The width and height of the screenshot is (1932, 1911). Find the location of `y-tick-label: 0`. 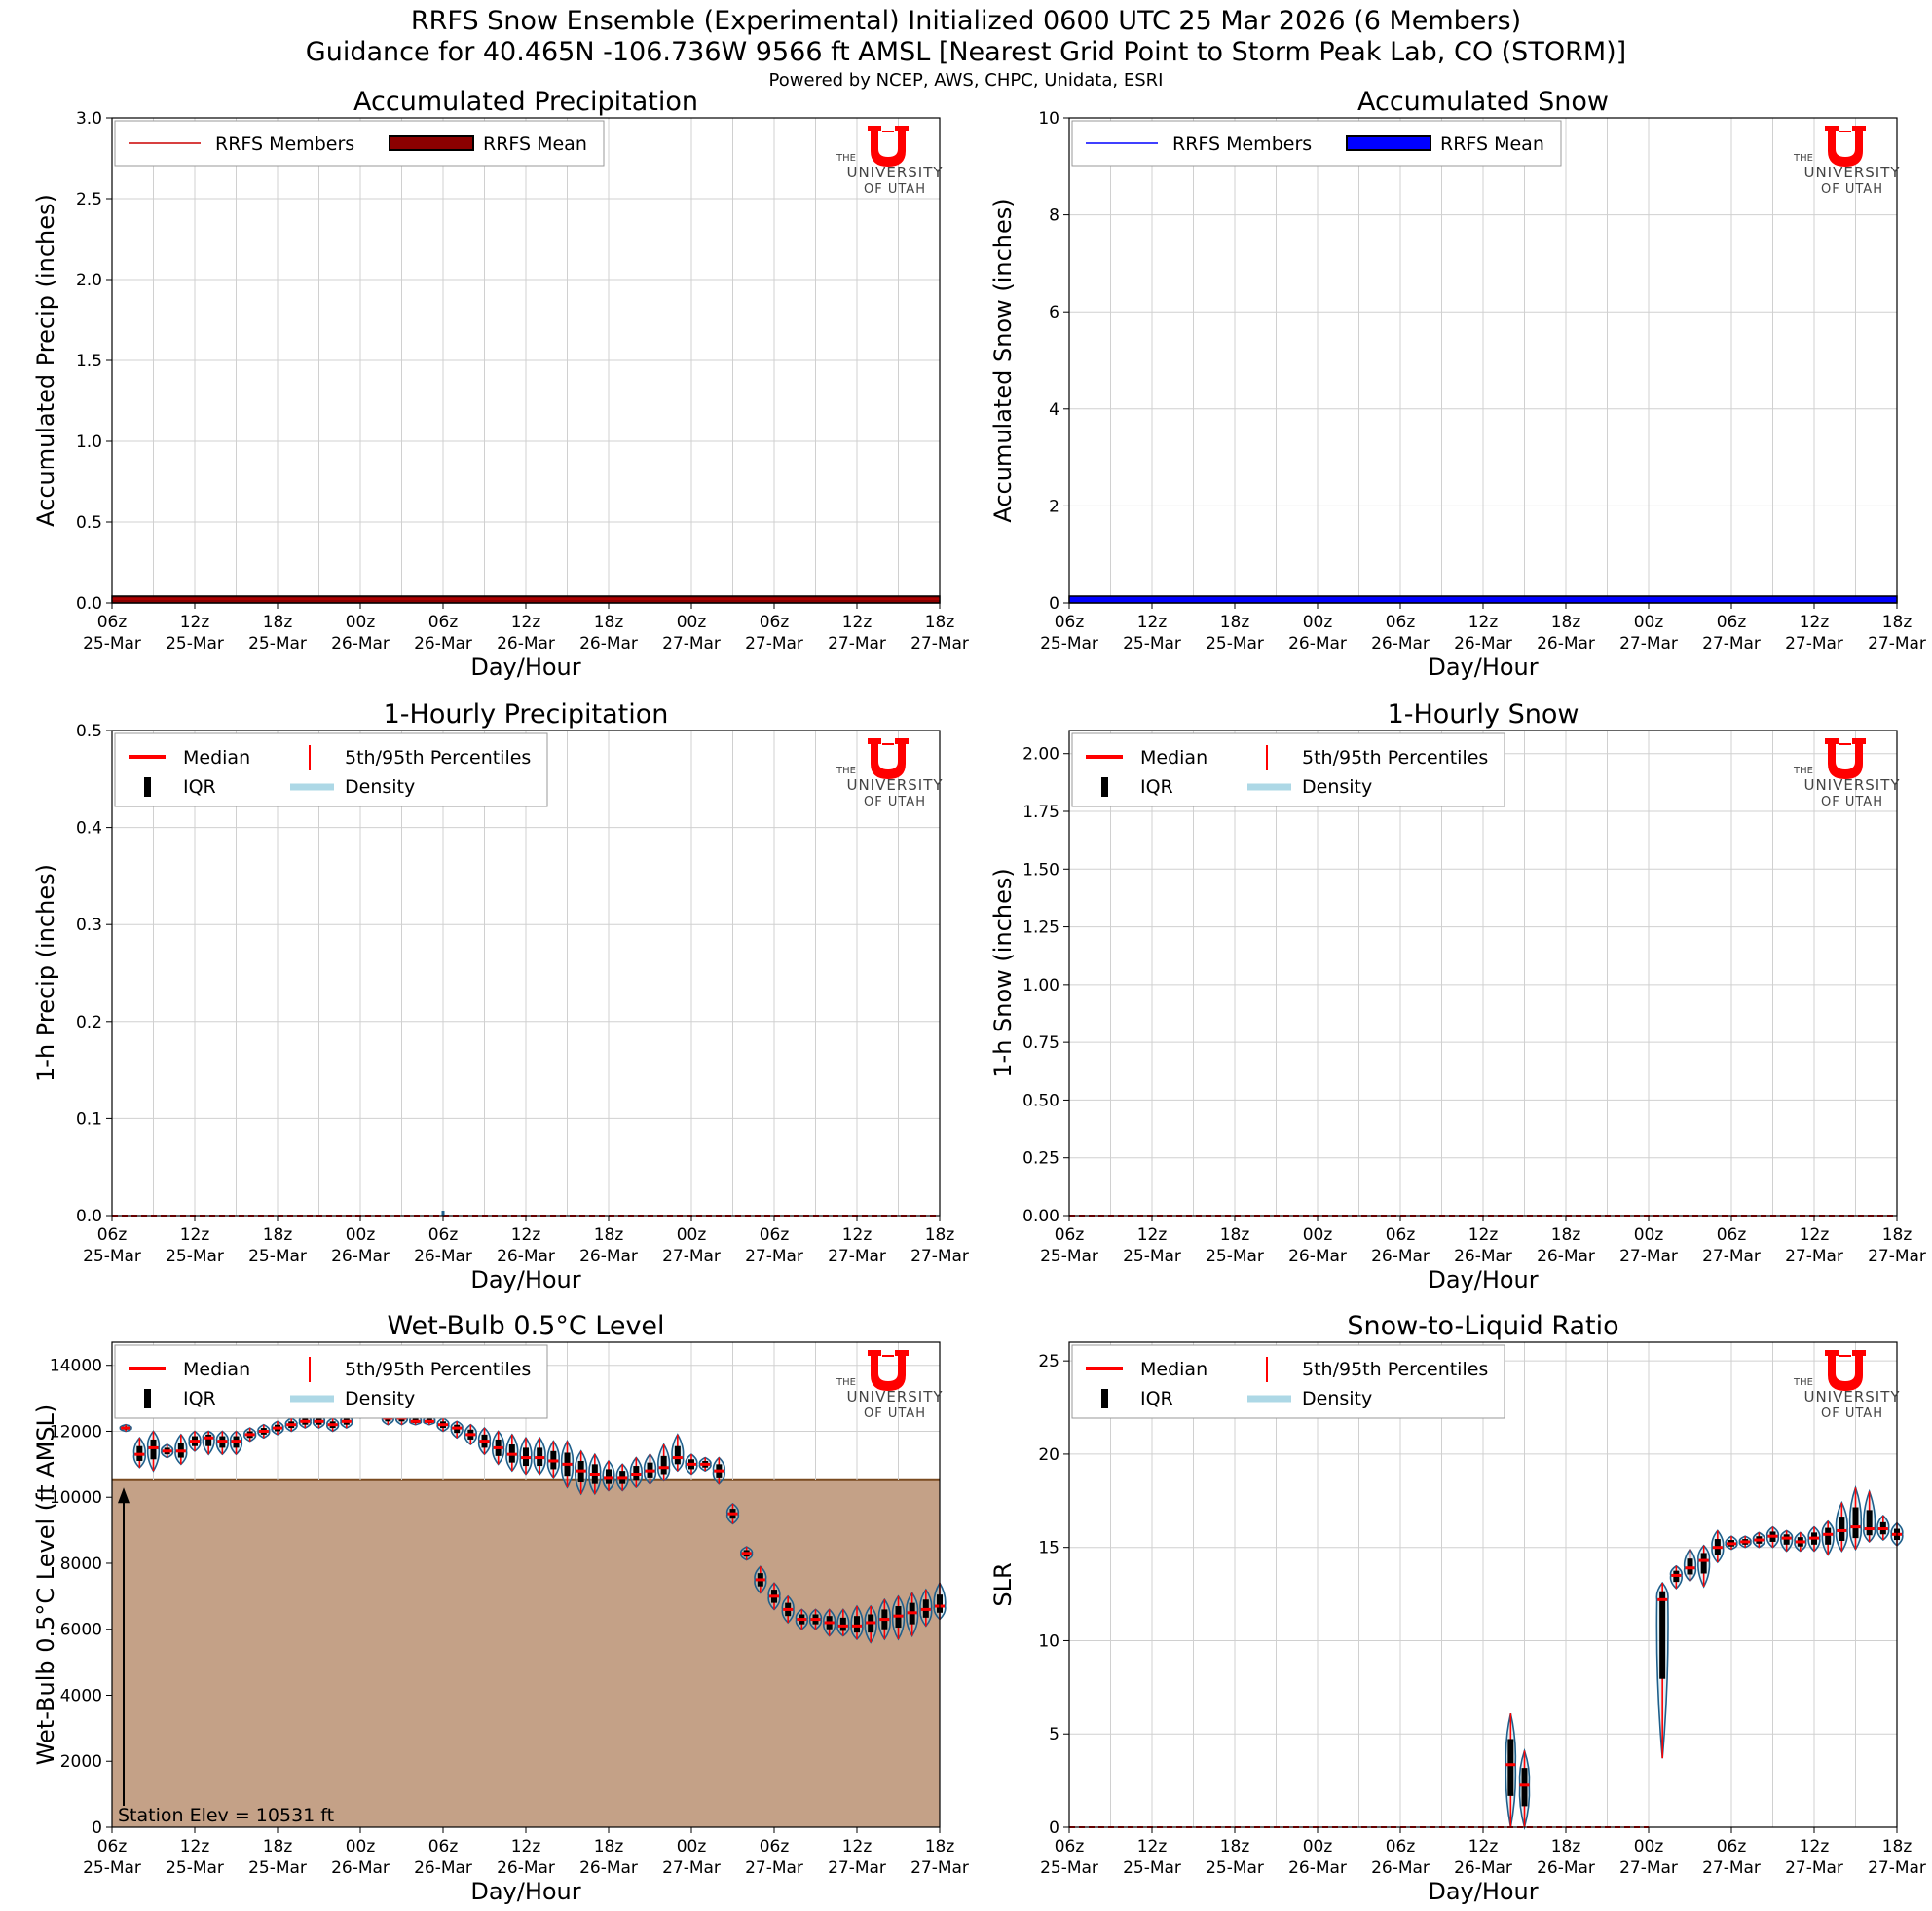

y-tick-label: 0 is located at coordinates (1054, 604).